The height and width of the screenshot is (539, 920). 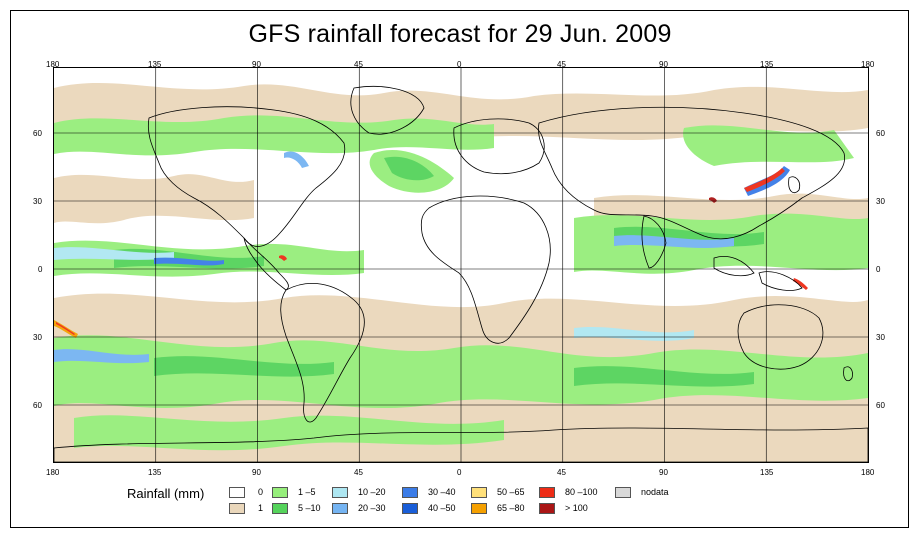 What do you see at coordinates (511, 508) in the screenshot?
I see `legend-label: 65 –80` at bounding box center [511, 508].